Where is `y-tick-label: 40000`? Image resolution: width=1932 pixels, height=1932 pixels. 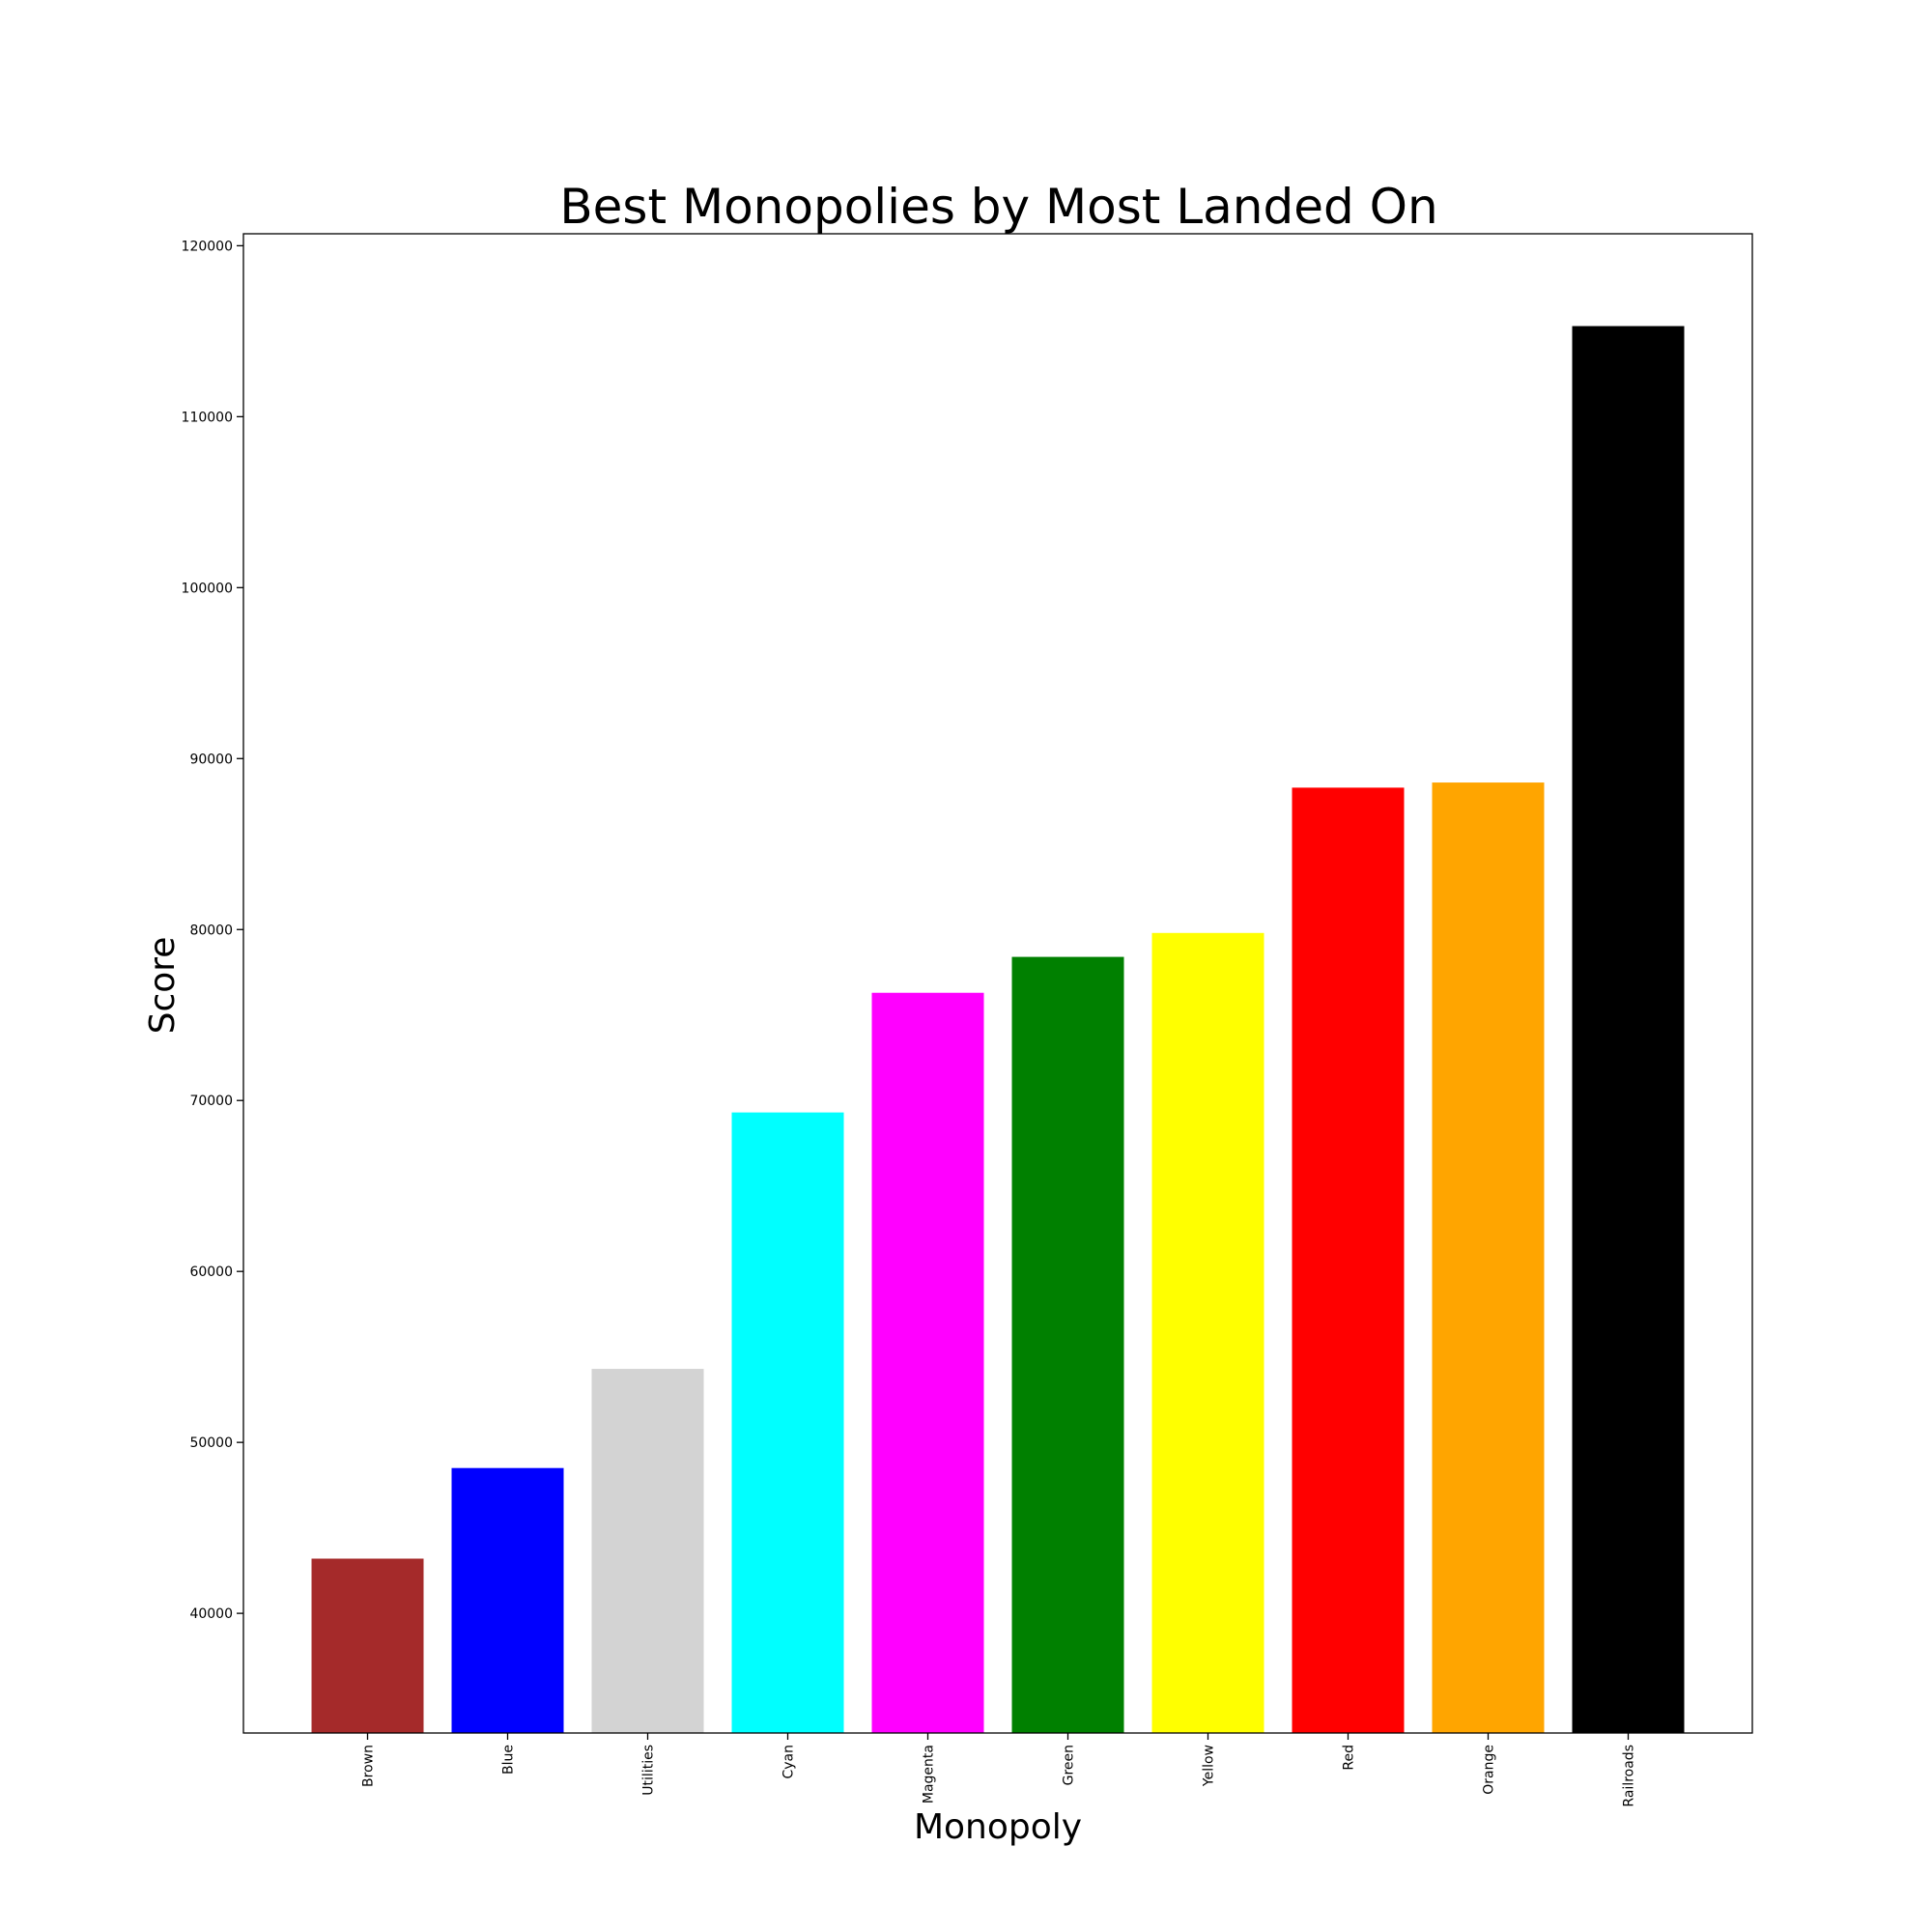
y-tick-label: 40000 is located at coordinates (211, 1614).